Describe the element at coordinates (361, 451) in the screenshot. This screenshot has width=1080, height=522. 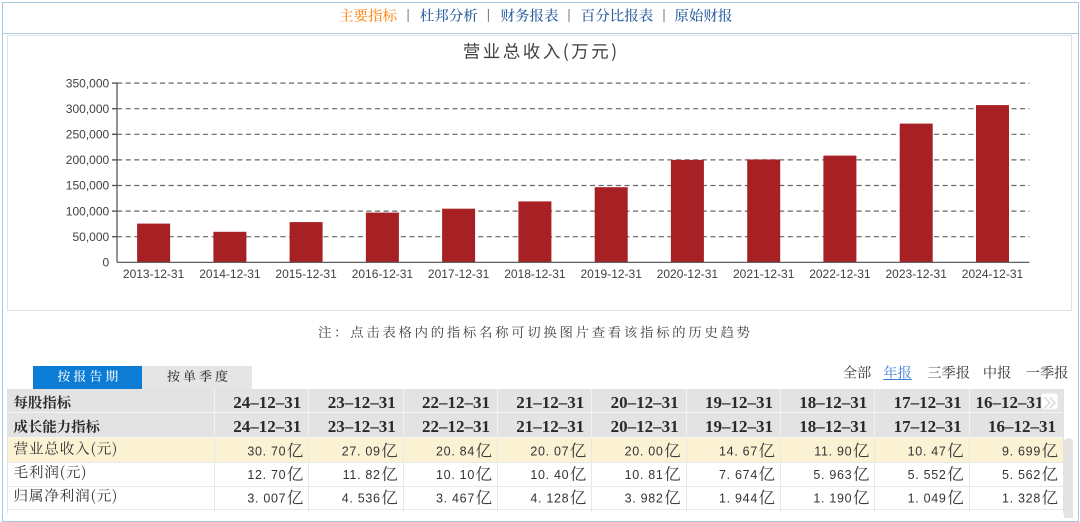
I see `svg-text: 27. 09` at that location.